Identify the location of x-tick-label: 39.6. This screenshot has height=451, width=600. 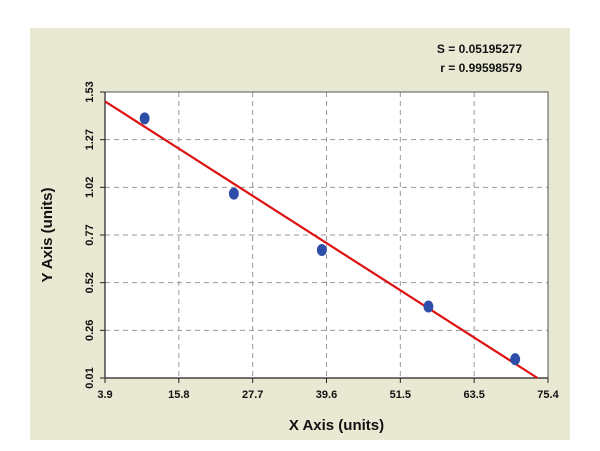
(326, 395).